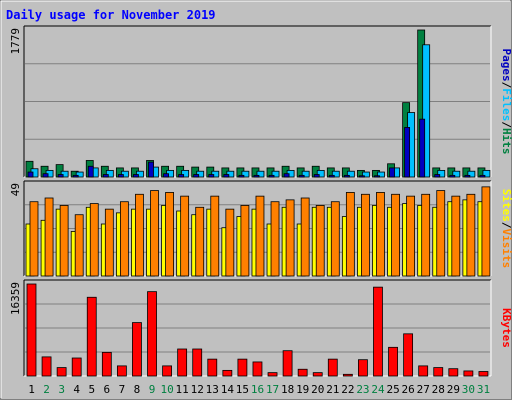 This screenshot has height=400, width=512. What do you see at coordinates (506, 205) in the screenshot?
I see `legend-entry: Sites` at bounding box center [506, 205].